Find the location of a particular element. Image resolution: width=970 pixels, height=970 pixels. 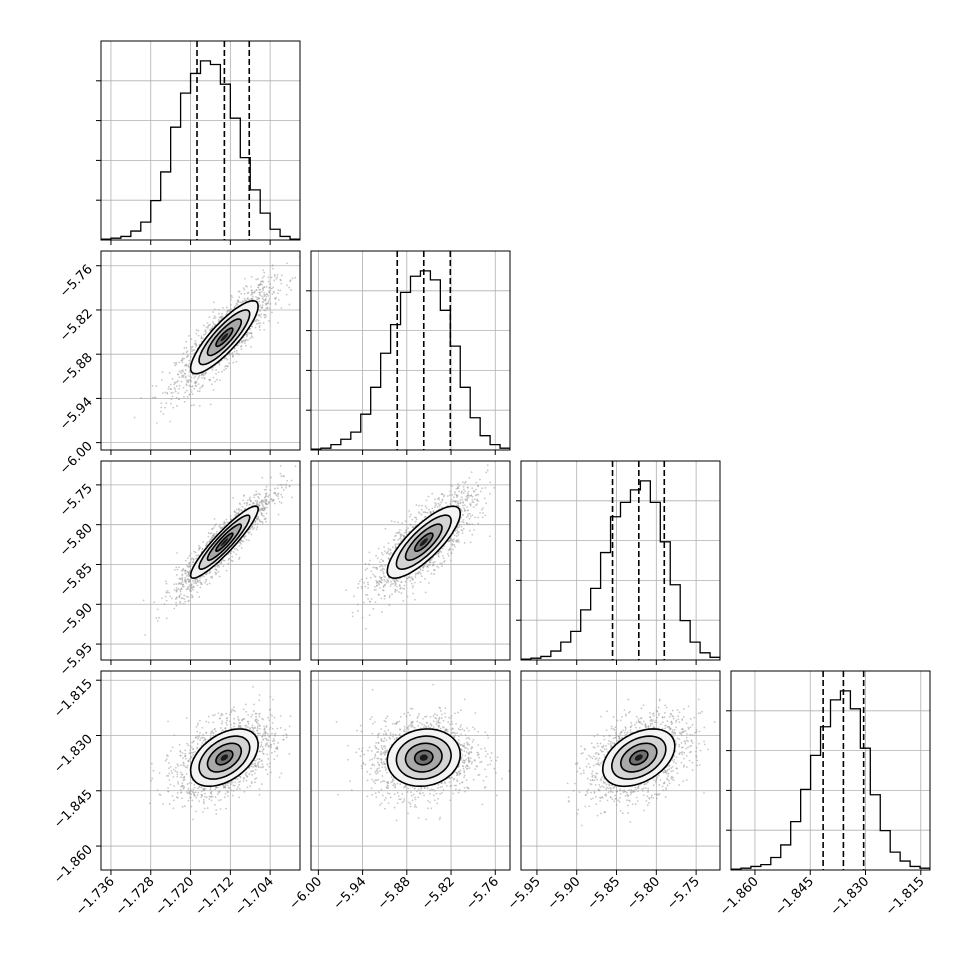

panel-frame is located at coordinates (410, 350).